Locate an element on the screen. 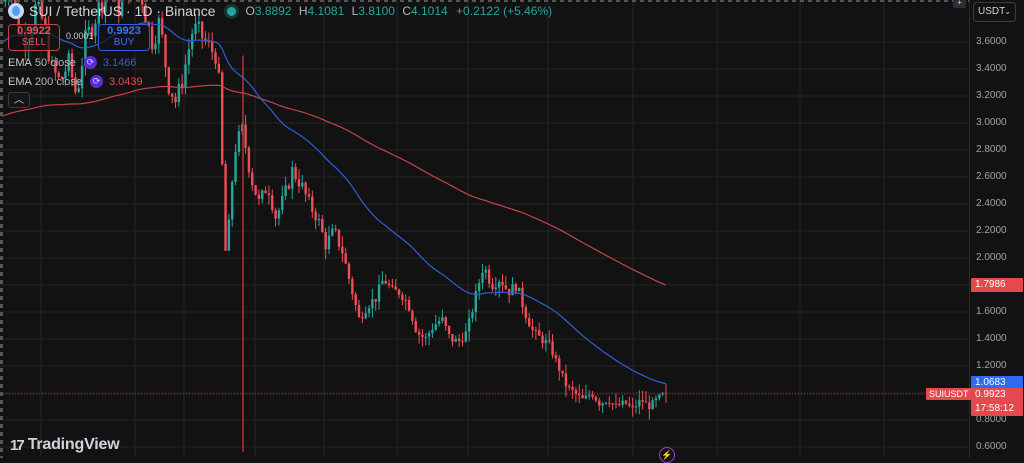 The image size is (1024, 463). high-label: H is located at coordinates (303, 11).